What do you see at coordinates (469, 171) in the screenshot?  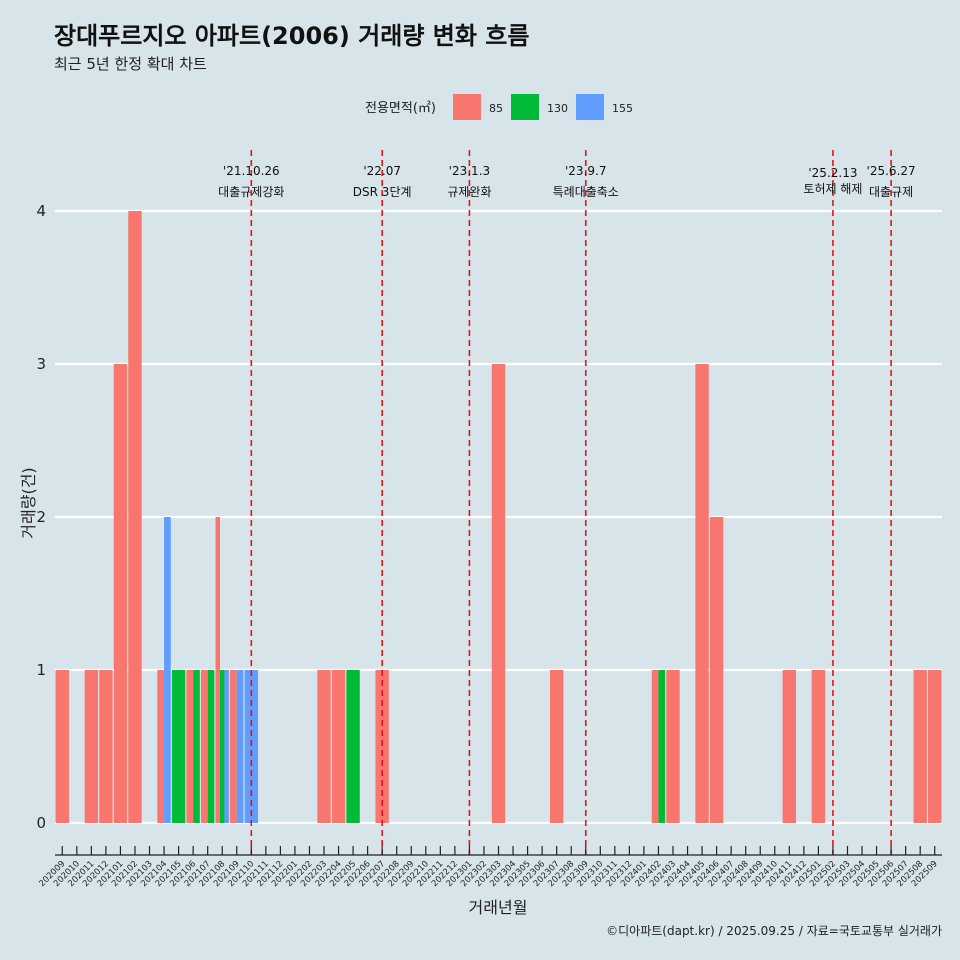 I see `event-date: '23.1.3` at bounding box center [469, 171].